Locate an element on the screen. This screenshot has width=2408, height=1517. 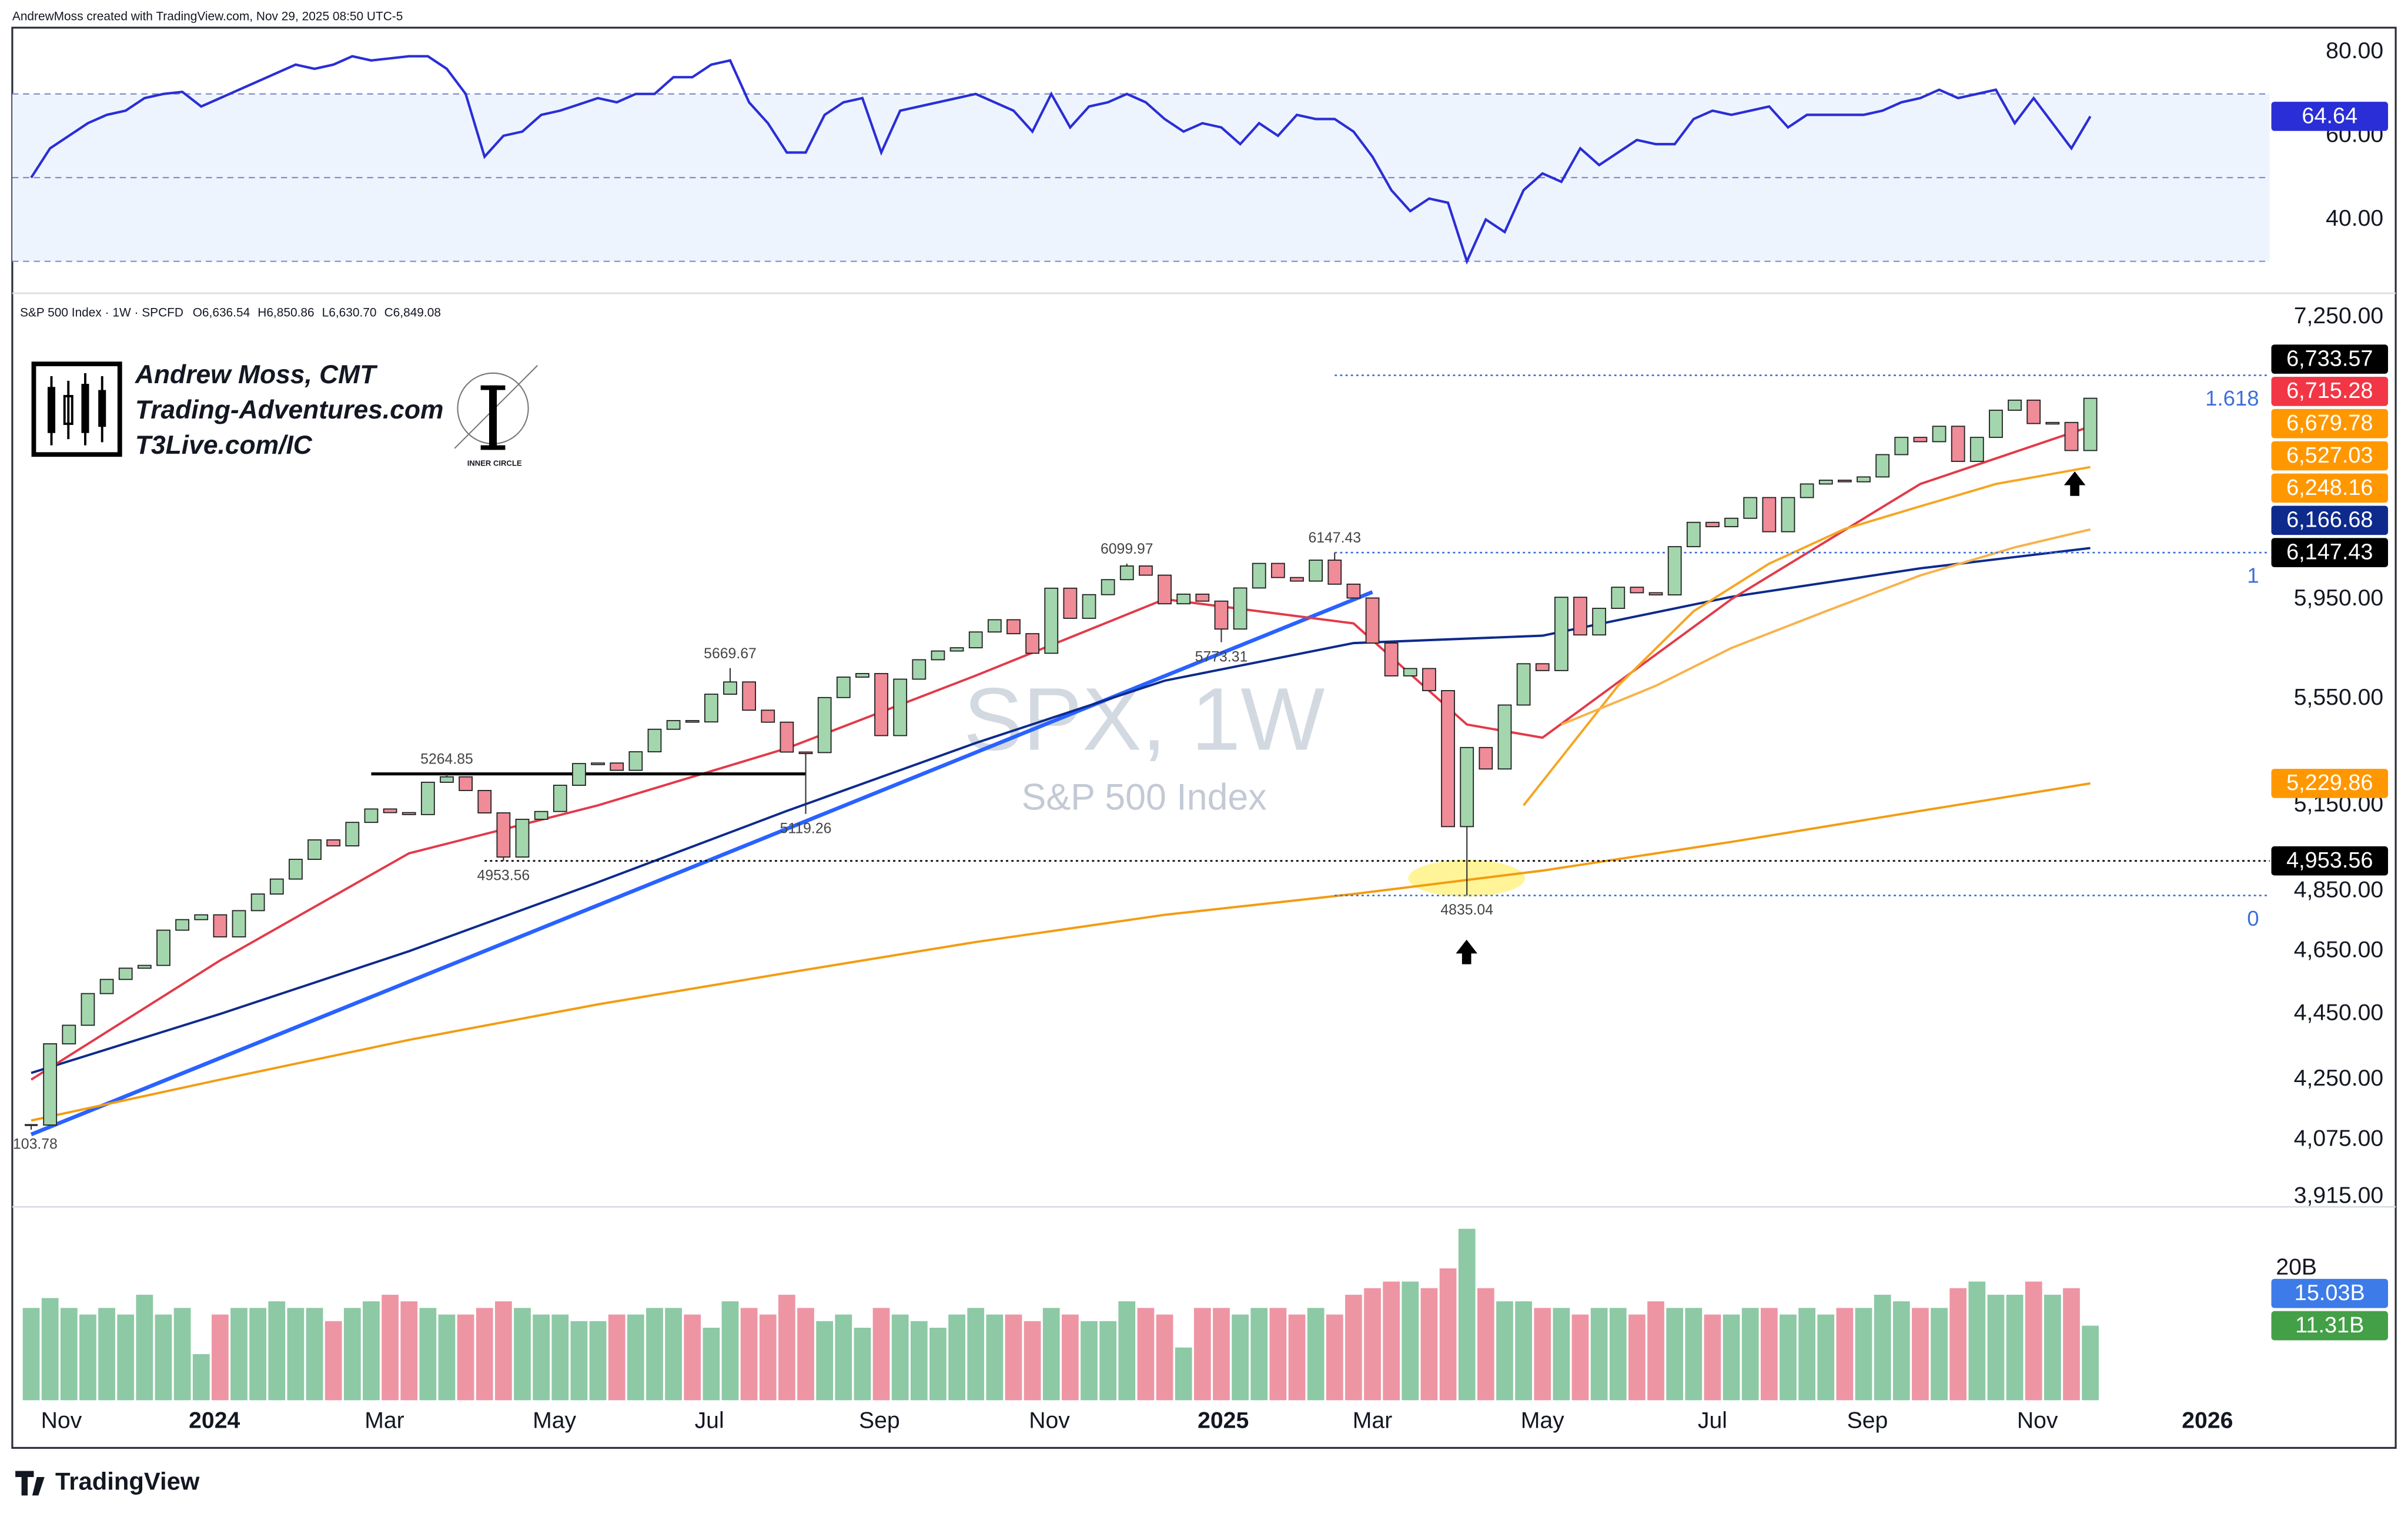
legend-ohlc: C6,849.08 is located at coordinates (412, 312).